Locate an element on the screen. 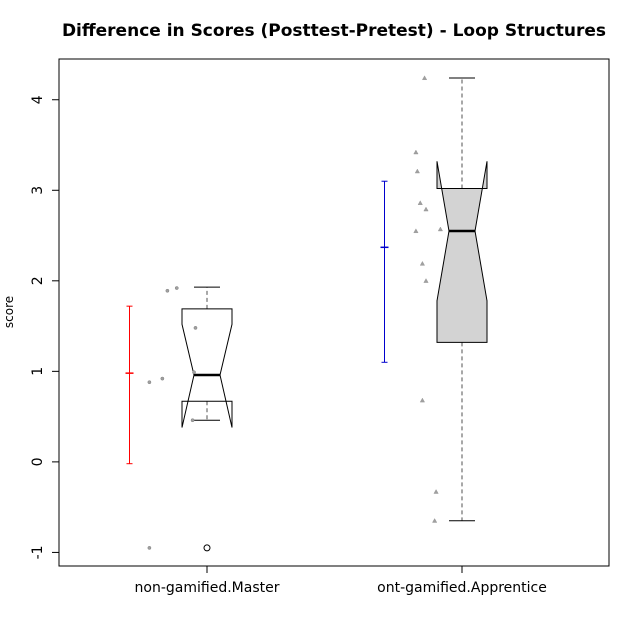 This screenshot has height=640, width=640. y-tick-label: 2 is located at coordinates (38, 280).